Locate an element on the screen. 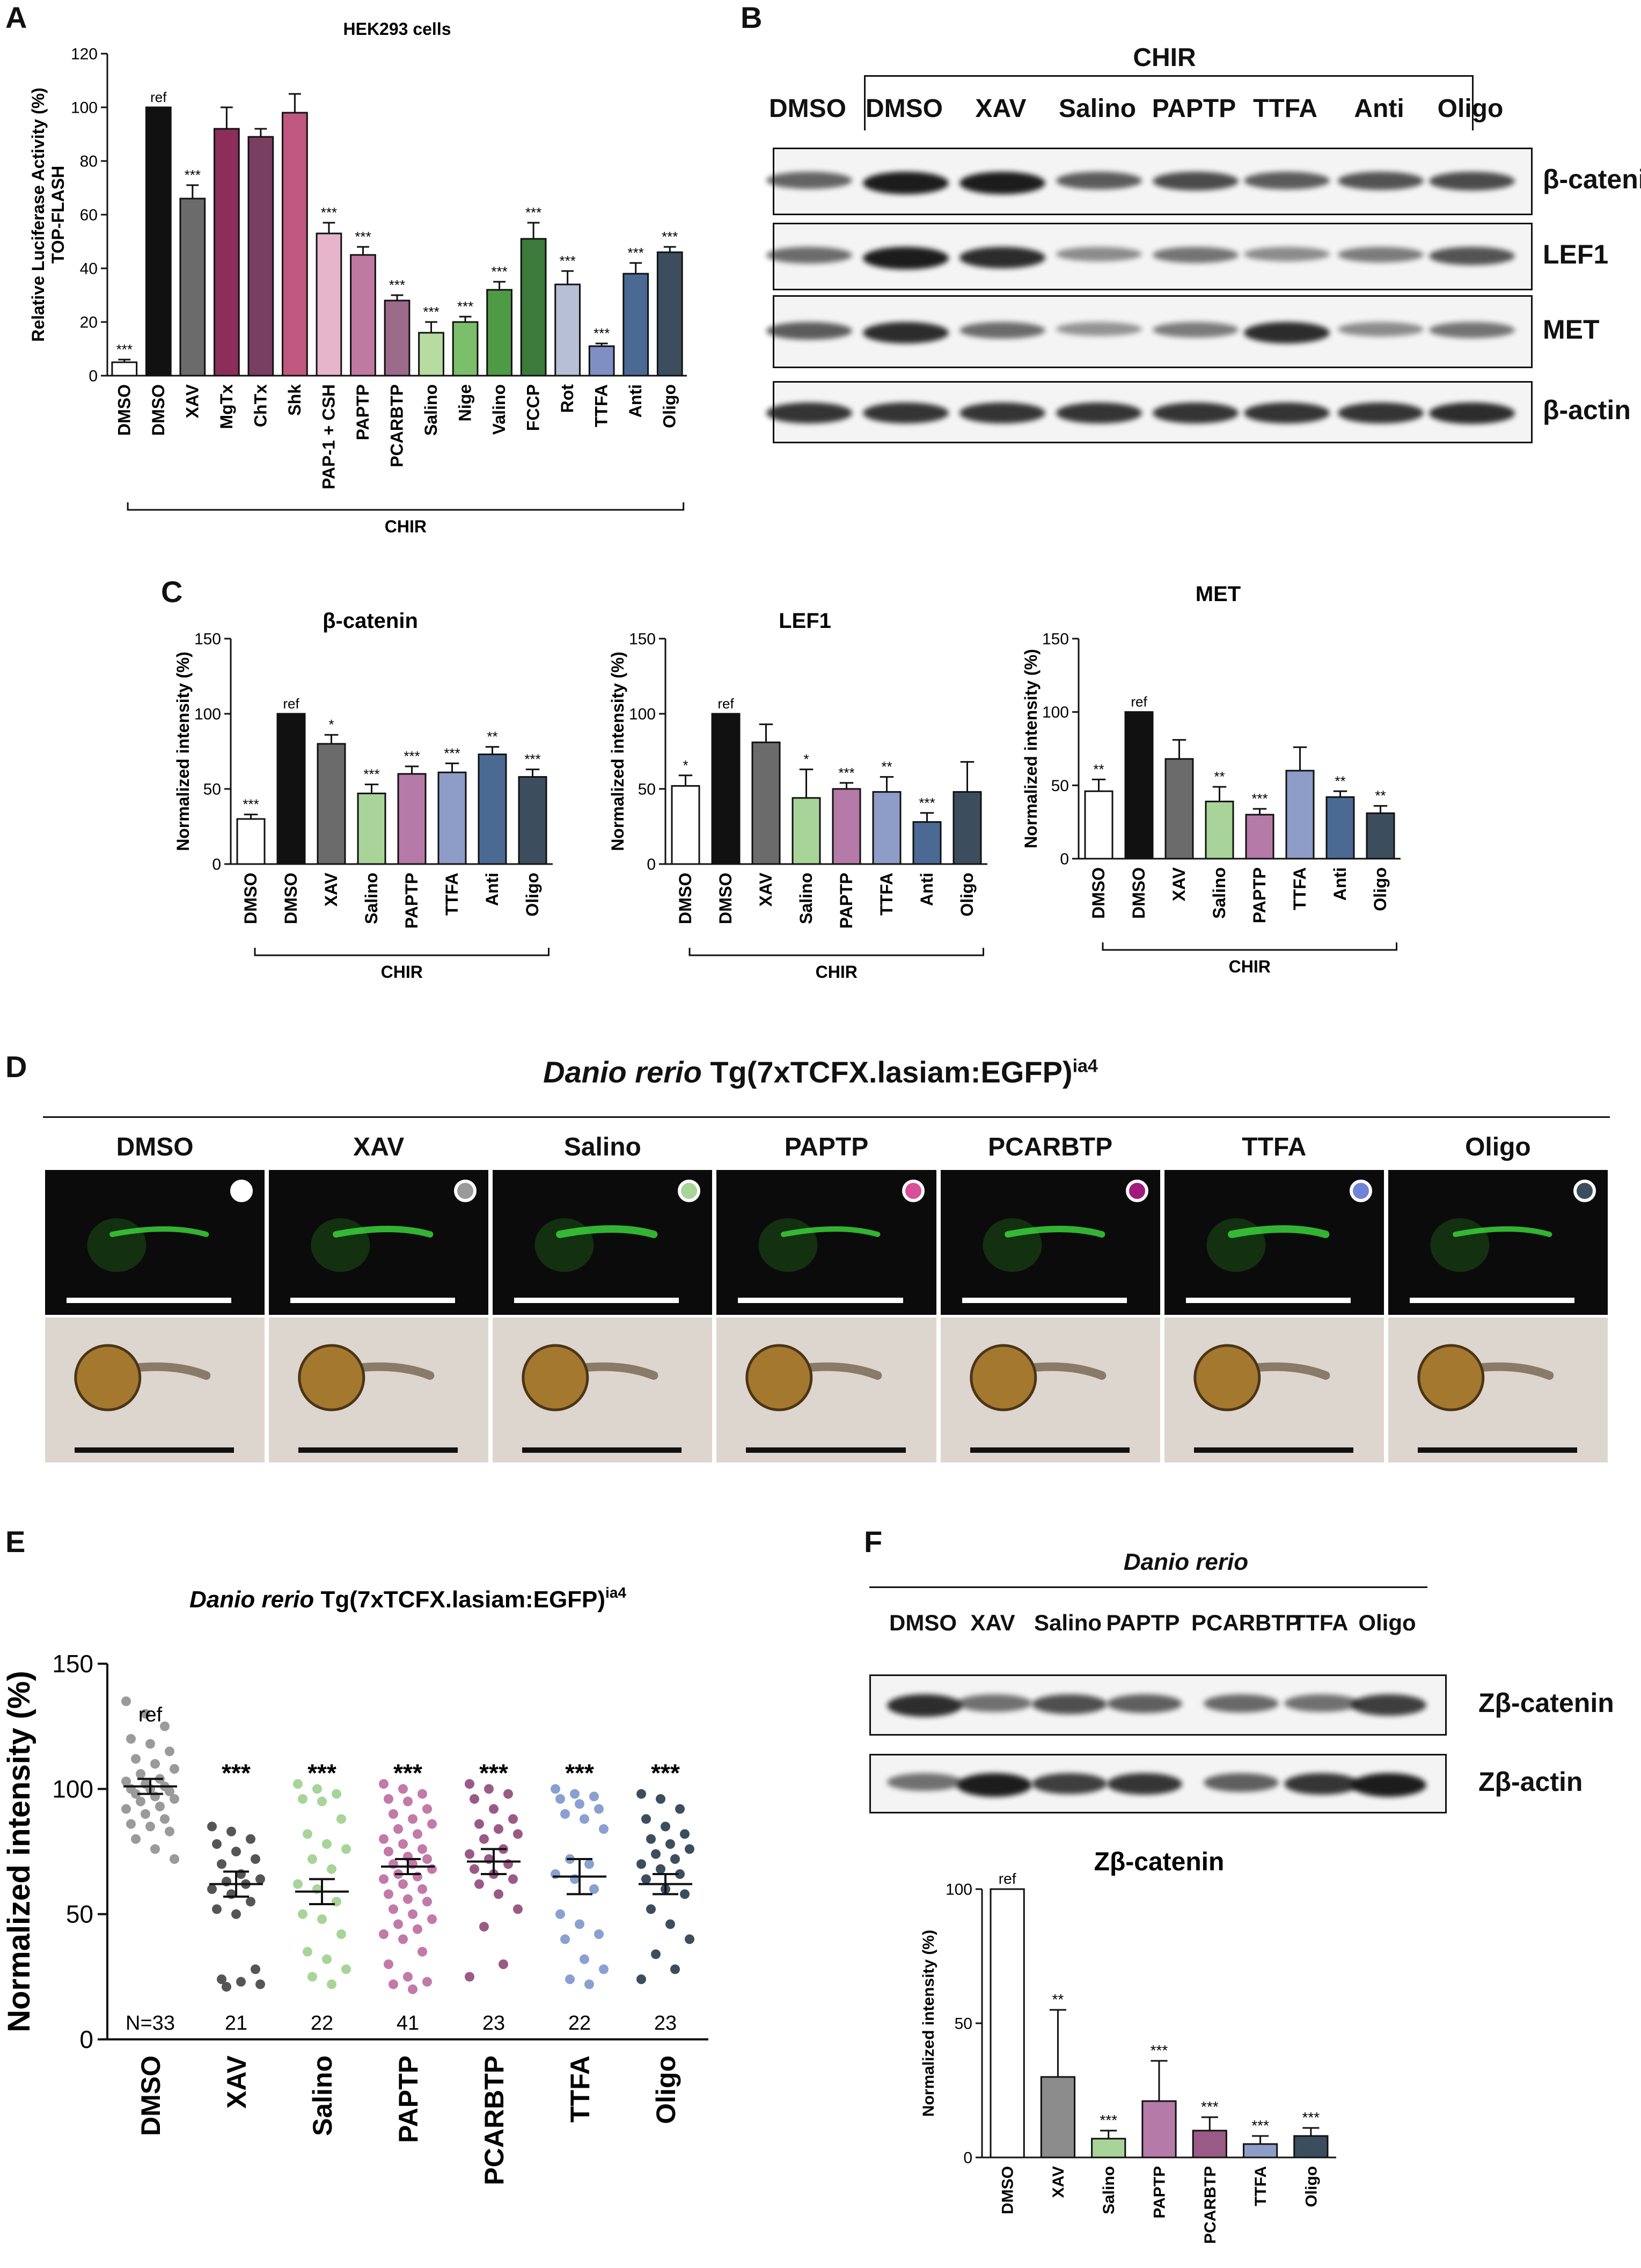  chart-title: MET is located at coordinates (1218, 594).